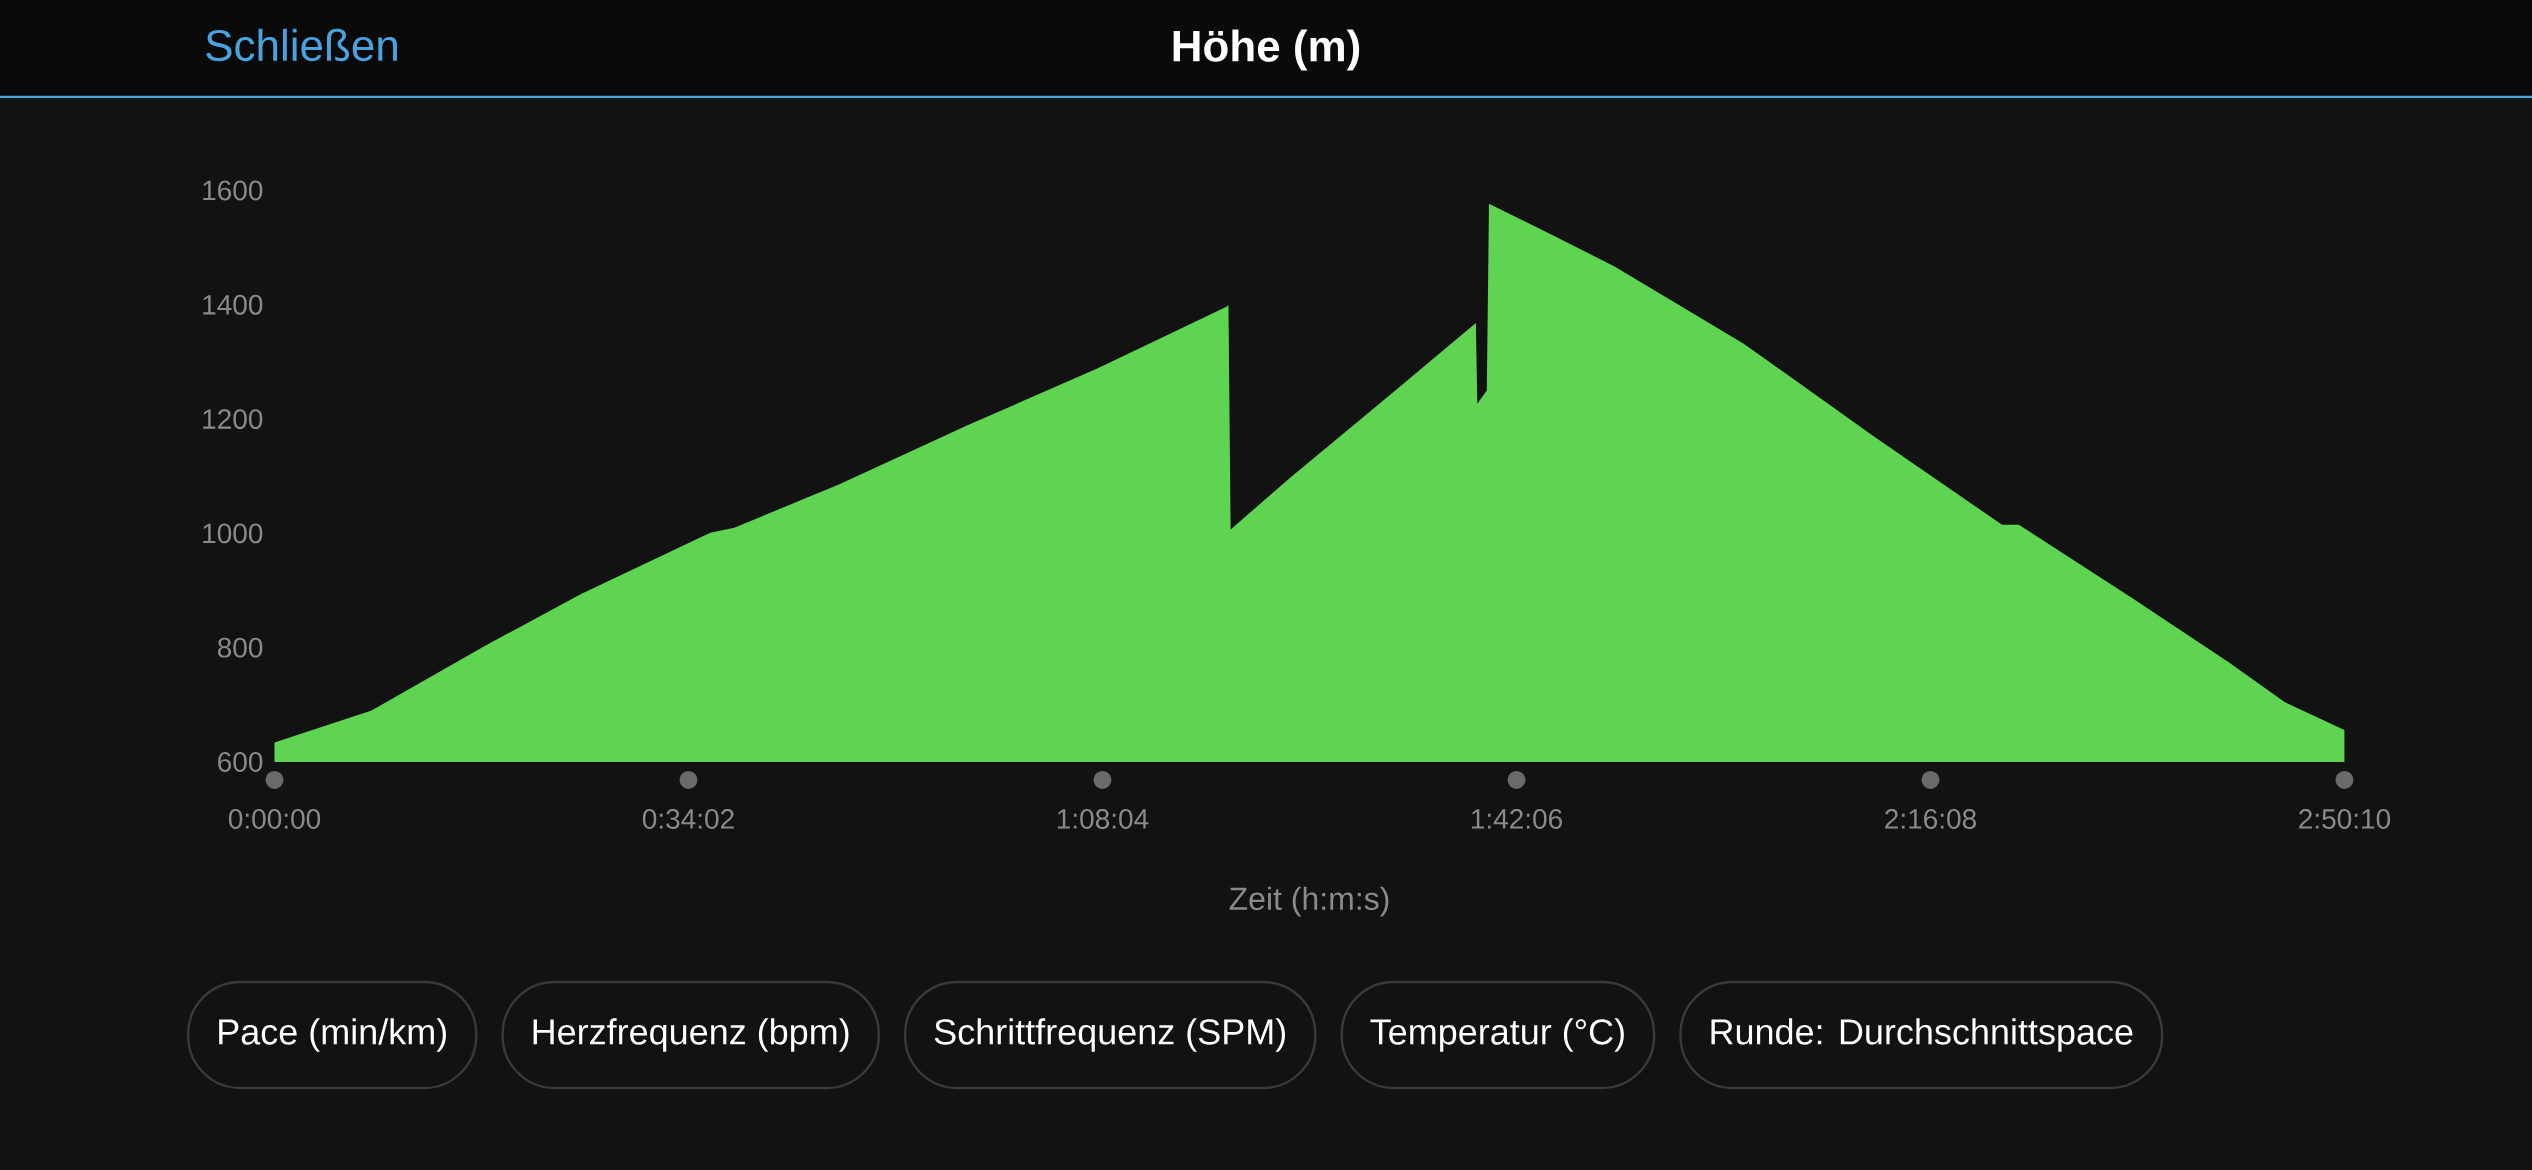  What do you see at coordinates (233, 533) in the screenshot?
I see `y-tick-label: 1000` at bounding box center [233, 533].